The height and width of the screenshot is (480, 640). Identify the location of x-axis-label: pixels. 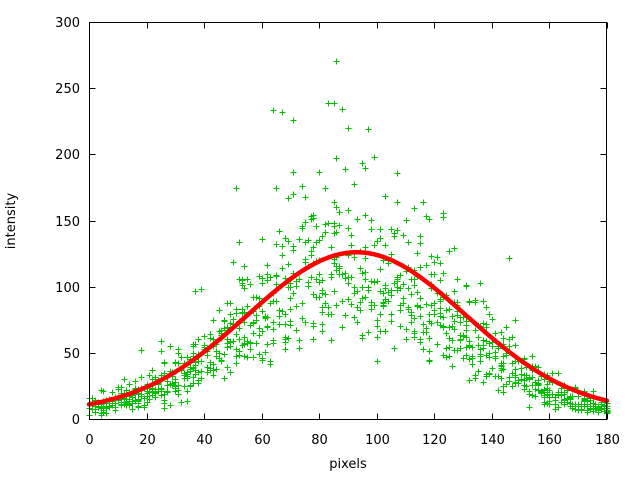
(348, 464).